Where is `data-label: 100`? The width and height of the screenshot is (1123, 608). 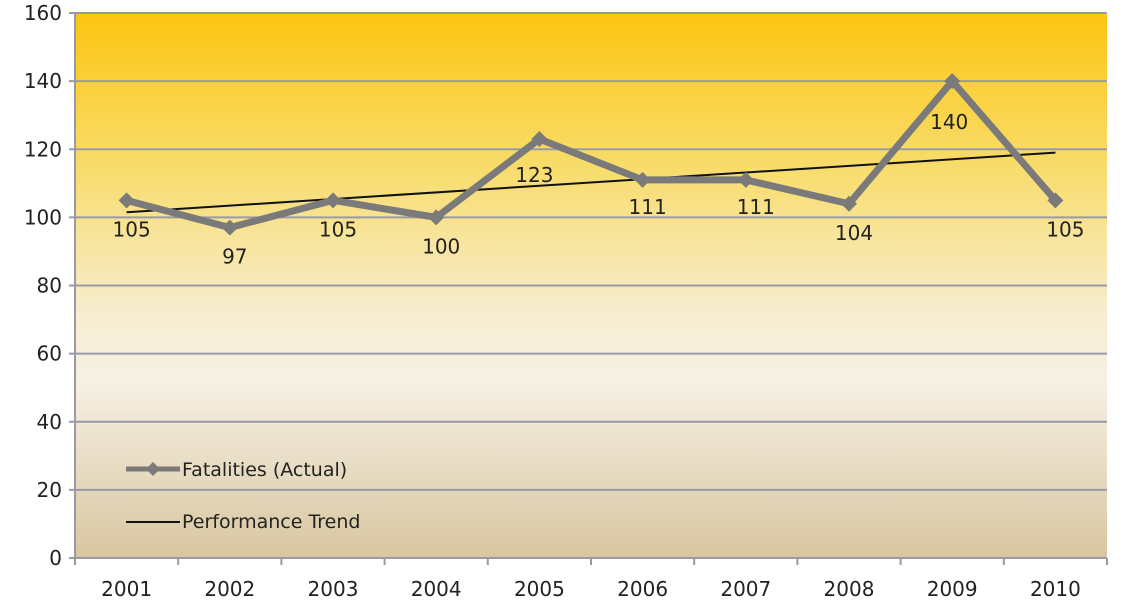
data-label: 100 is located at coordinates (441, 246).